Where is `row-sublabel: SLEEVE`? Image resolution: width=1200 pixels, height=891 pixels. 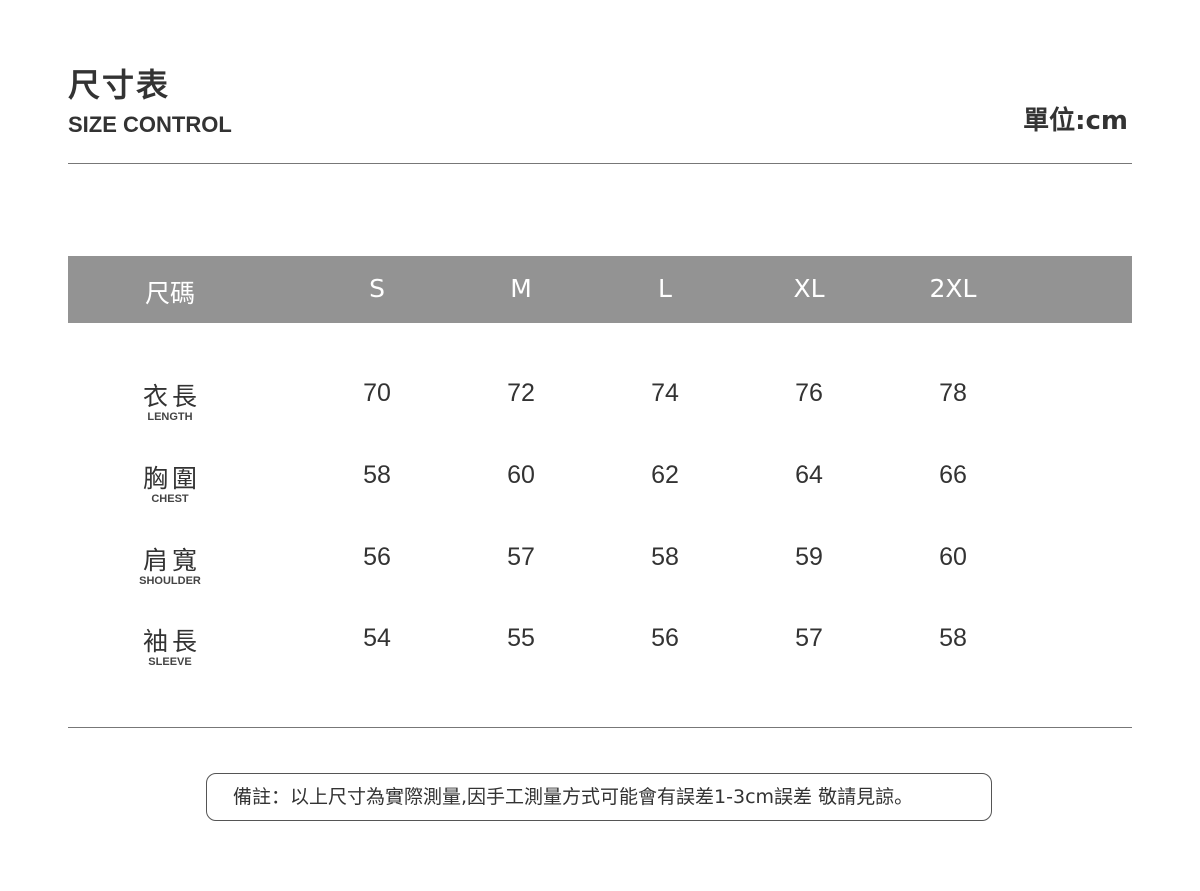
row-sublabel: SLEEVE is located at coordinates (170, 662).